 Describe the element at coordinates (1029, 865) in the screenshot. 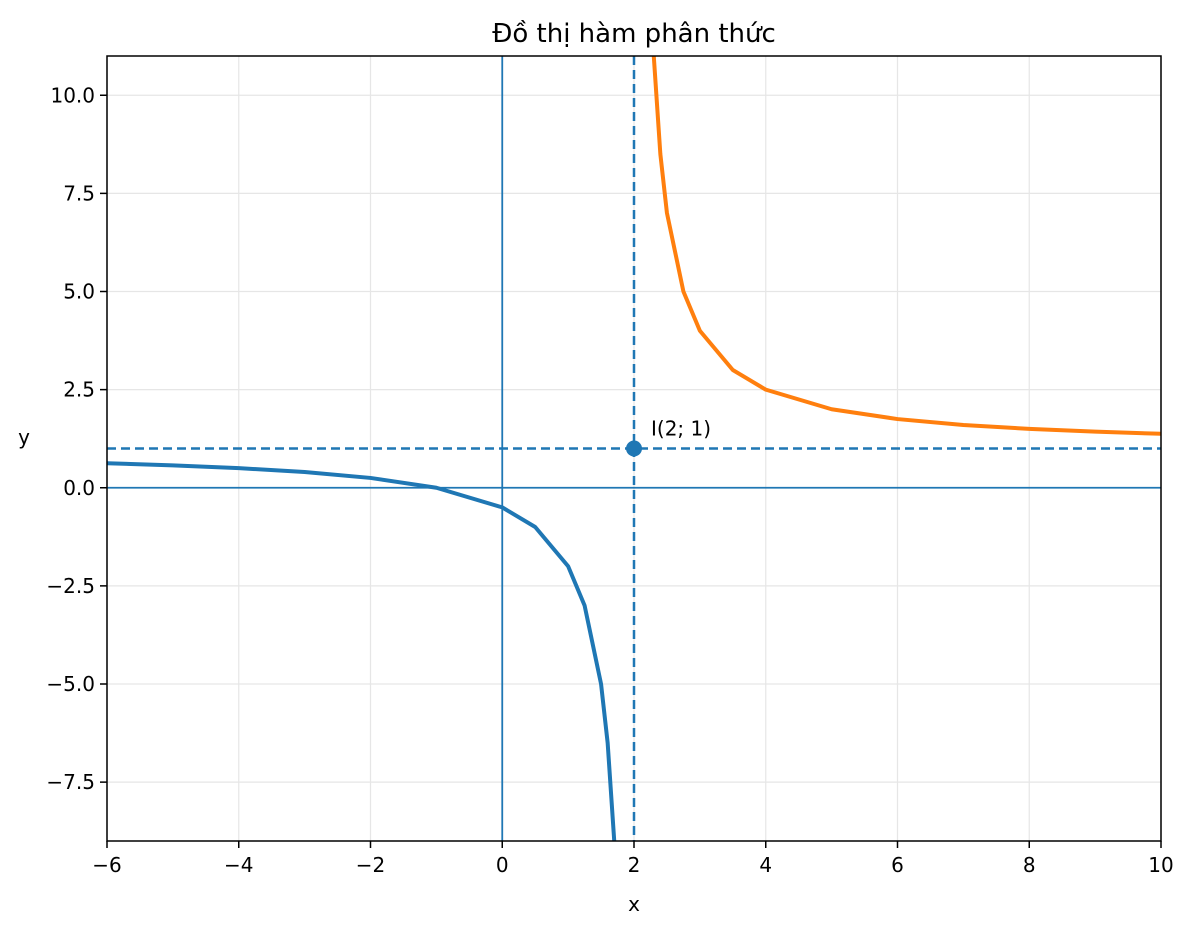

I see `x-tick-label: 8` at that location.